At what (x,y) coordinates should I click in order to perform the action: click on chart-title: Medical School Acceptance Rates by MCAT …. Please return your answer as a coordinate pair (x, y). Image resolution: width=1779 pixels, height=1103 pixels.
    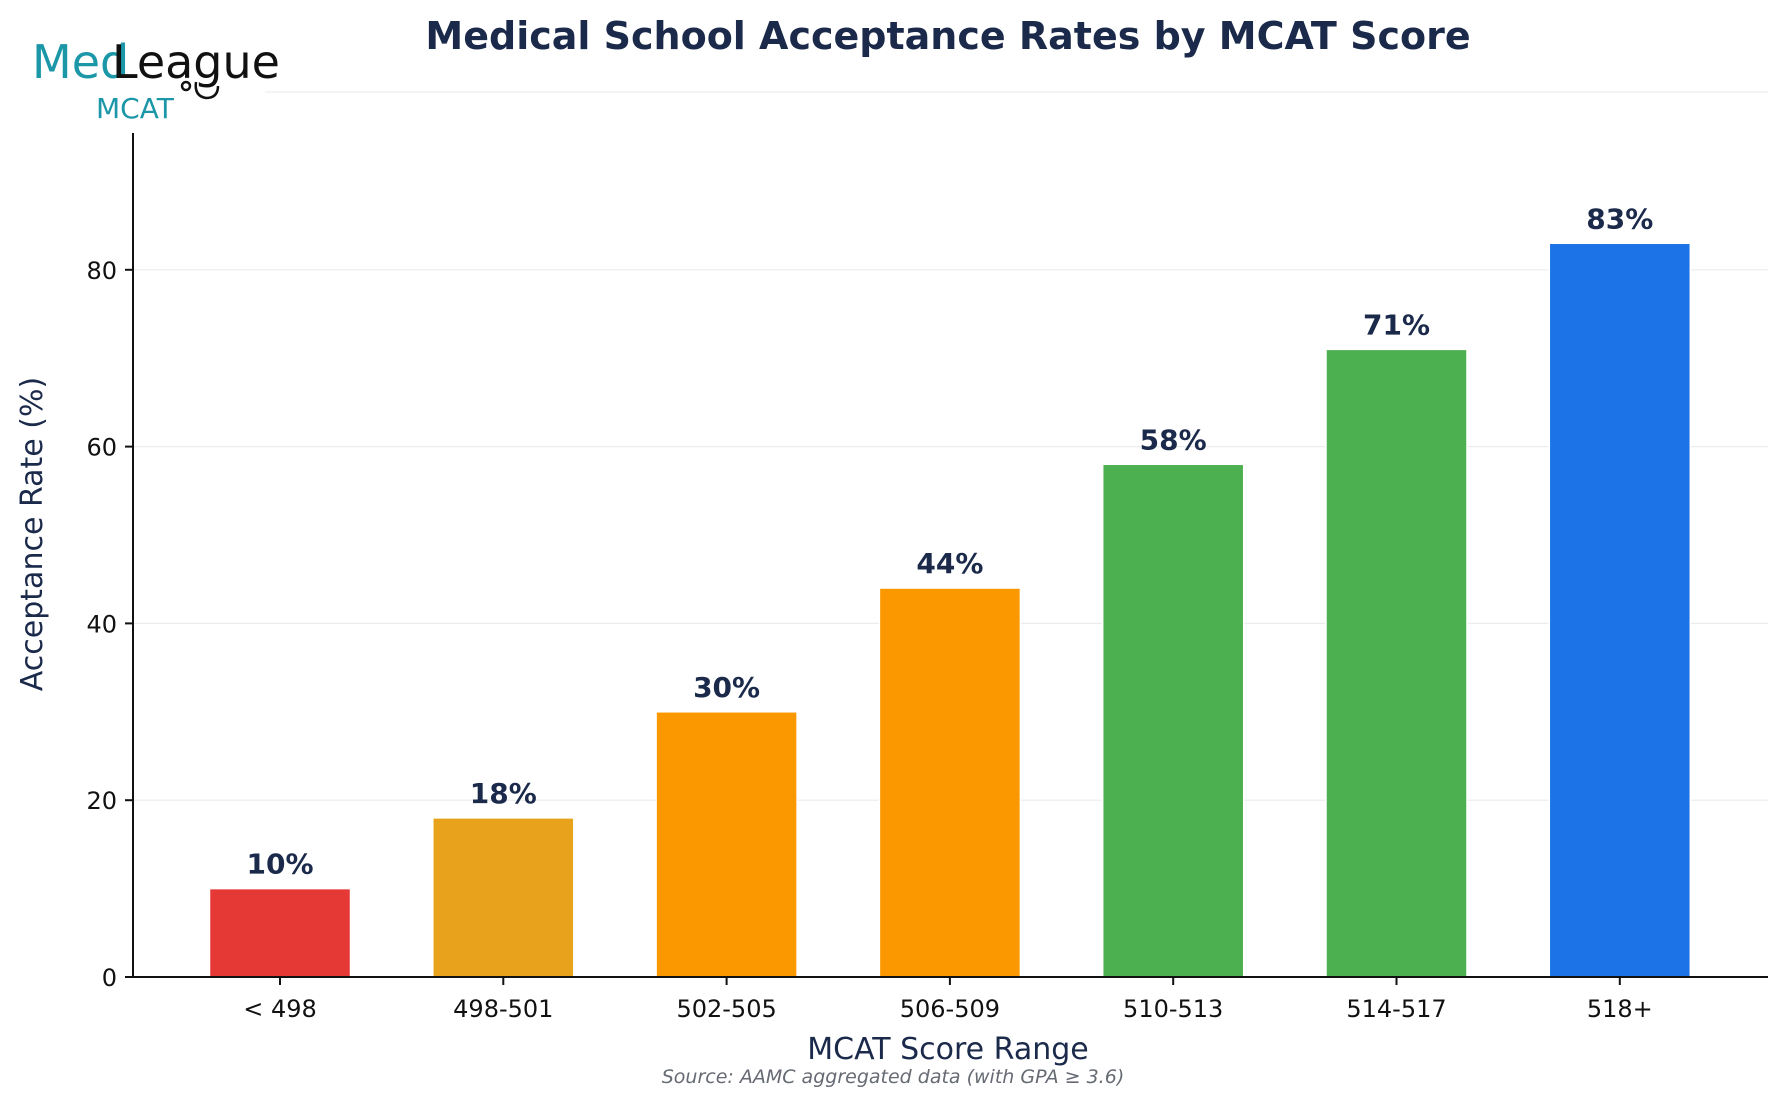
    Looking at the image, I should click on (947, 36).